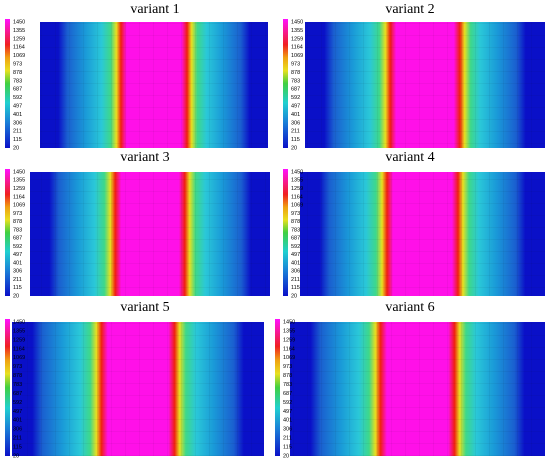  I want to click on panel-title: variant 5, so click(144, 307).